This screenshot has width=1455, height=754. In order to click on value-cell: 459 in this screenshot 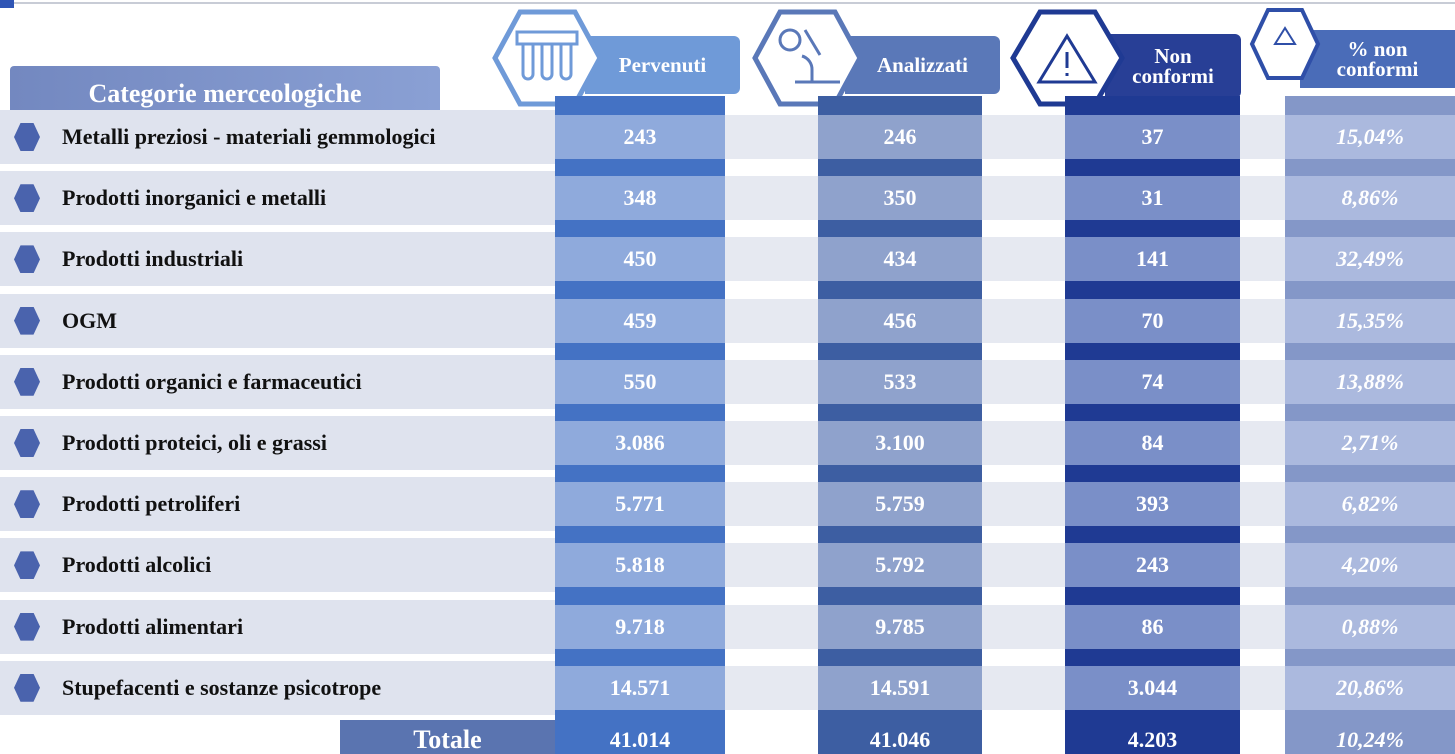, I will do `click(640, 320)`.